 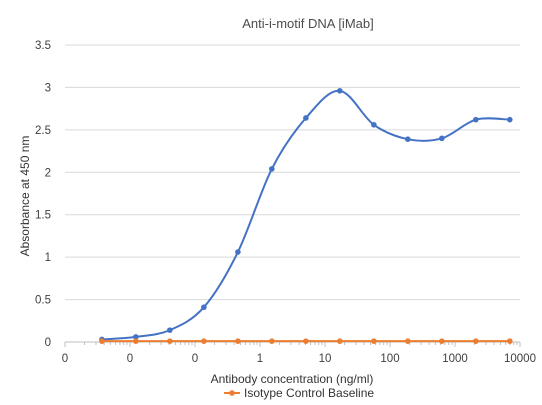 What do you see at coordinates (48, 173) in the screenshot?
I see `y-tick-label: 2` at bounding box center [48, 173].